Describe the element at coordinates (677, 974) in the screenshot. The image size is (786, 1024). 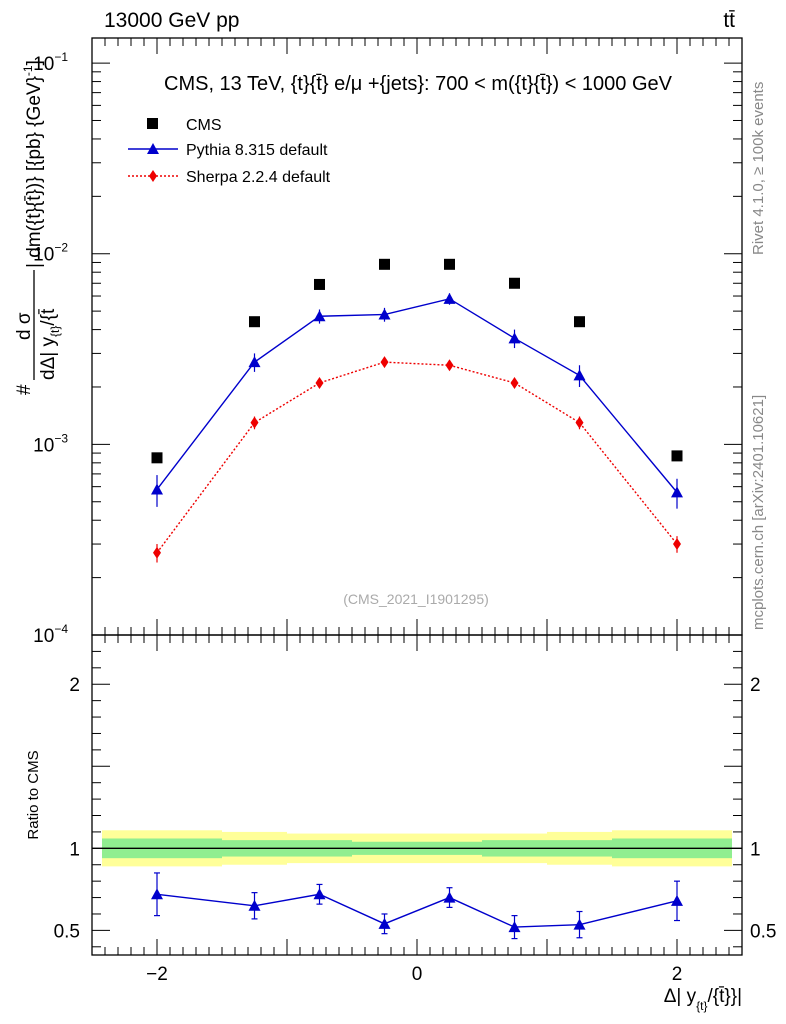
I see `x-tick-label: 2` at that location.